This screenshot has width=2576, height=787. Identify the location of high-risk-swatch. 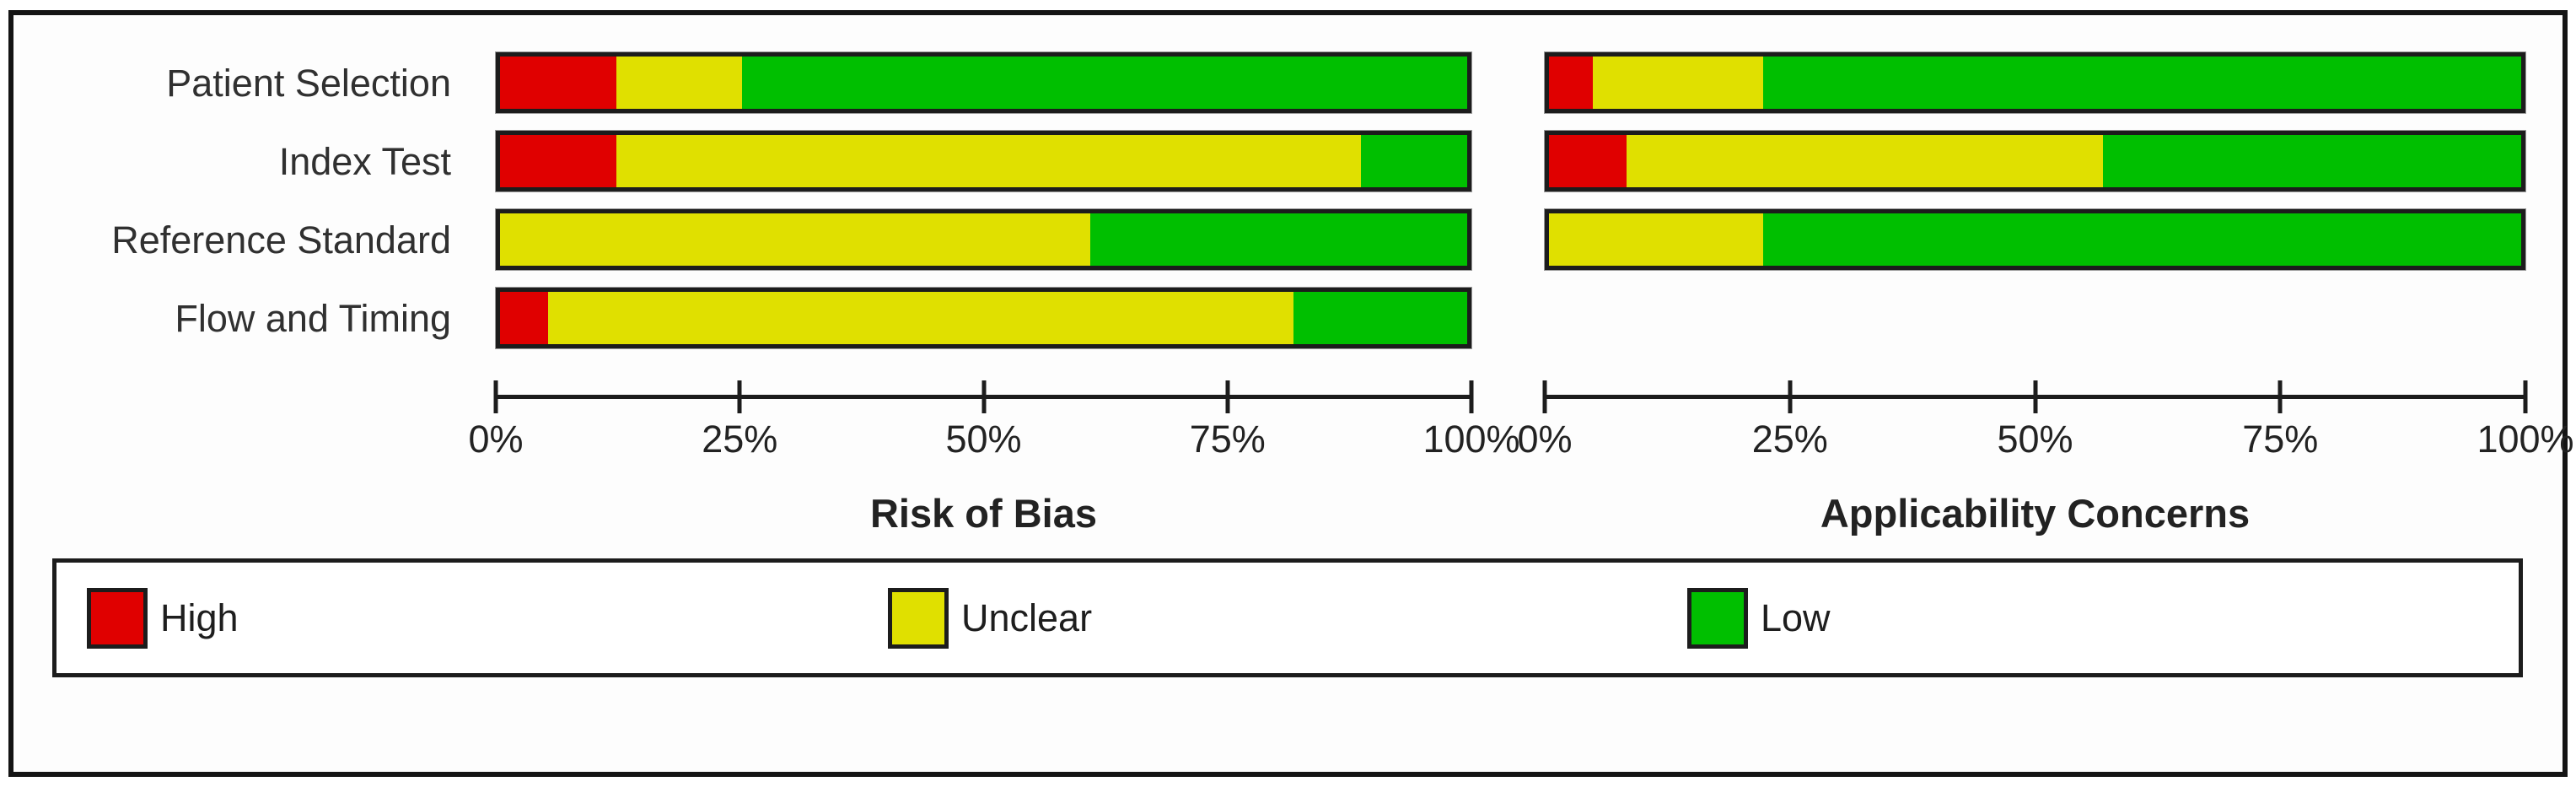
(118, 618).